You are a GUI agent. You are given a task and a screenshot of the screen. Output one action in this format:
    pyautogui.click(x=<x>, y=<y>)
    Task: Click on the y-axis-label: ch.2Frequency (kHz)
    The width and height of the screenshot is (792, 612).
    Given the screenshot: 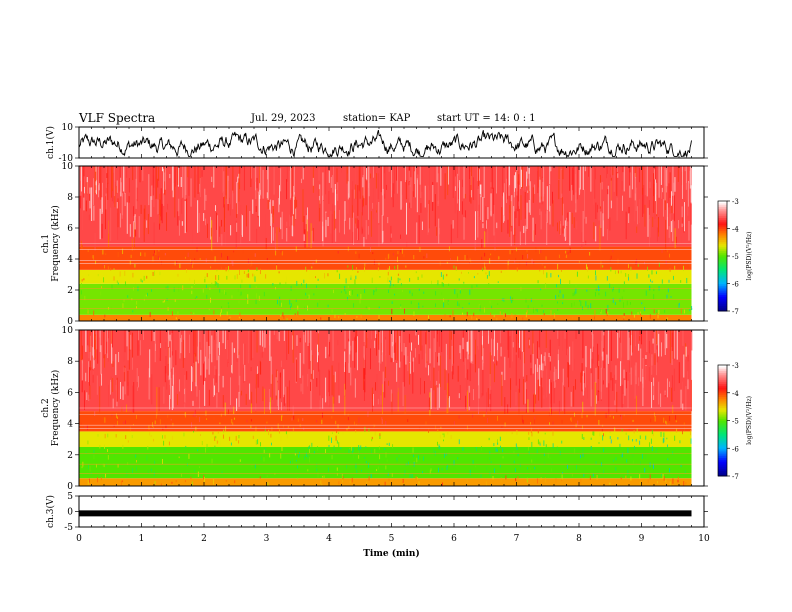 What is the action you would take?
    pyautogui.click(x=51, y=408)
    